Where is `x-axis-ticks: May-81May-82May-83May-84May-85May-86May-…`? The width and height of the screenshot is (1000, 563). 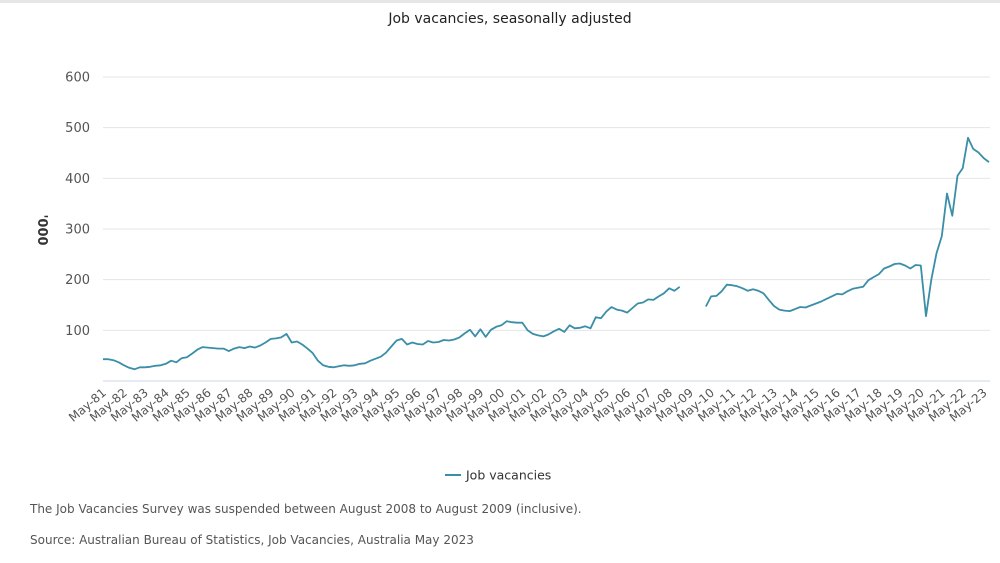
x-axis-ticks: May-81May-82May-83May-84May-85May-86May-… is located at coordinates (528, 405).